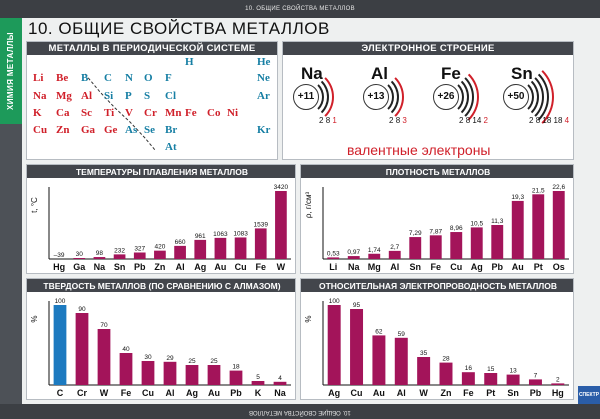  What do you see at coordinates (236, 367) in the screenshot?
I see `data-label: 18` at bounding box center [236, 367].